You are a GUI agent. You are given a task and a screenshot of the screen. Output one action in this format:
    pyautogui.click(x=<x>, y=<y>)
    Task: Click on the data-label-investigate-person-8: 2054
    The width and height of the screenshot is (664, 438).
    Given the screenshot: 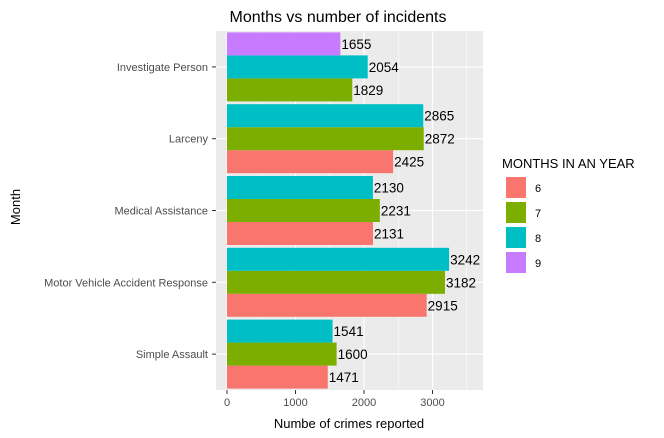 What is the action you would take?
    pyautogui.click(x=384, y=67)
    